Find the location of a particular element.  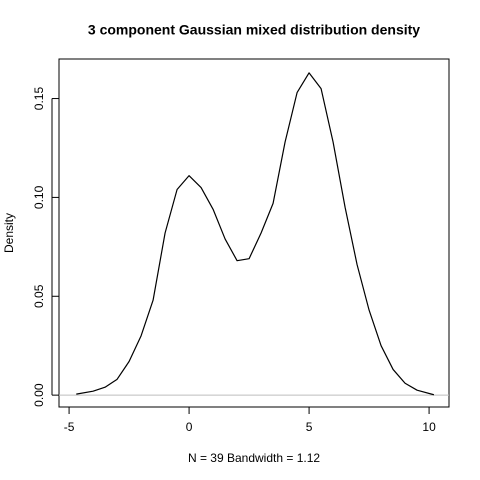

y-tick-label: 0.15 is located at coordinates (39, 99).